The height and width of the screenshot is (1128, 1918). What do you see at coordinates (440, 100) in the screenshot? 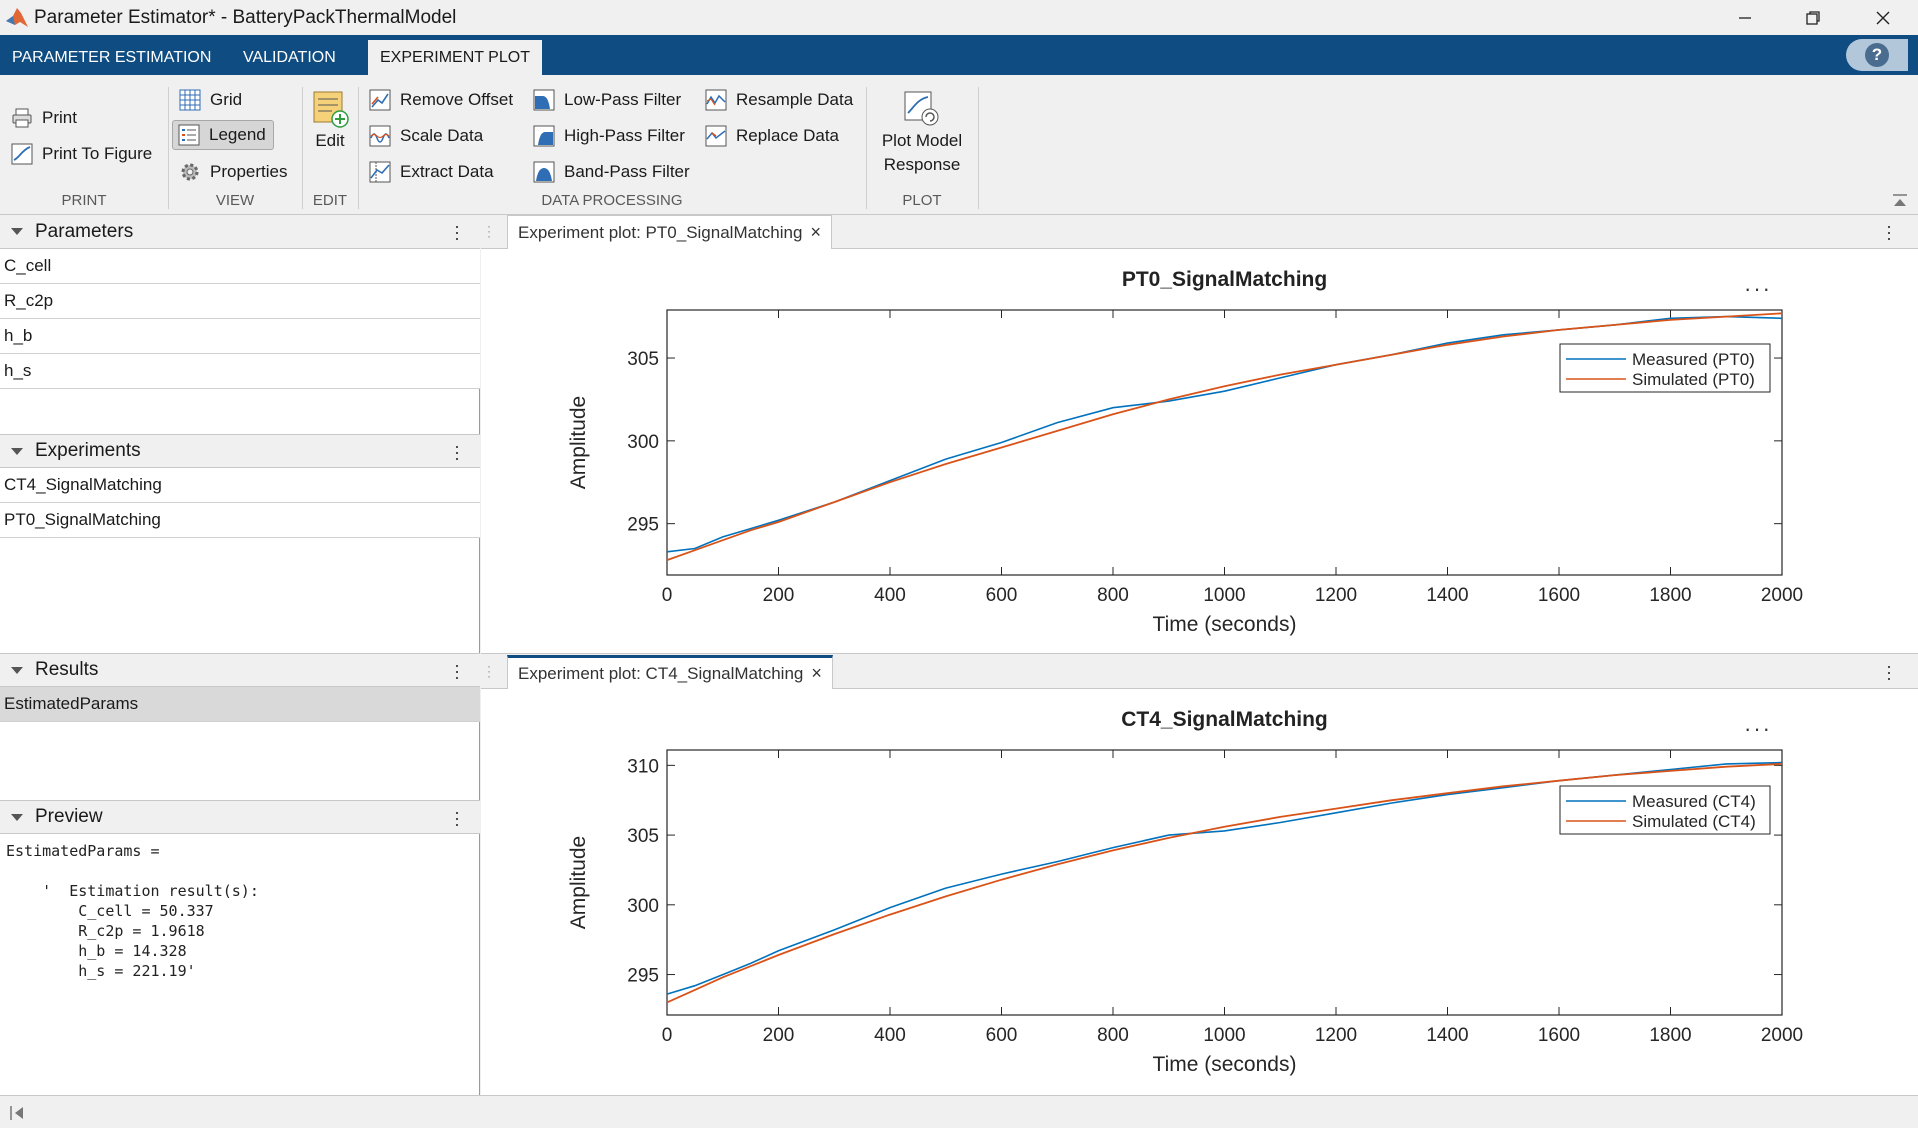
I see `remove-offset-button: Remove Offset` at bounding box center [440, 100].